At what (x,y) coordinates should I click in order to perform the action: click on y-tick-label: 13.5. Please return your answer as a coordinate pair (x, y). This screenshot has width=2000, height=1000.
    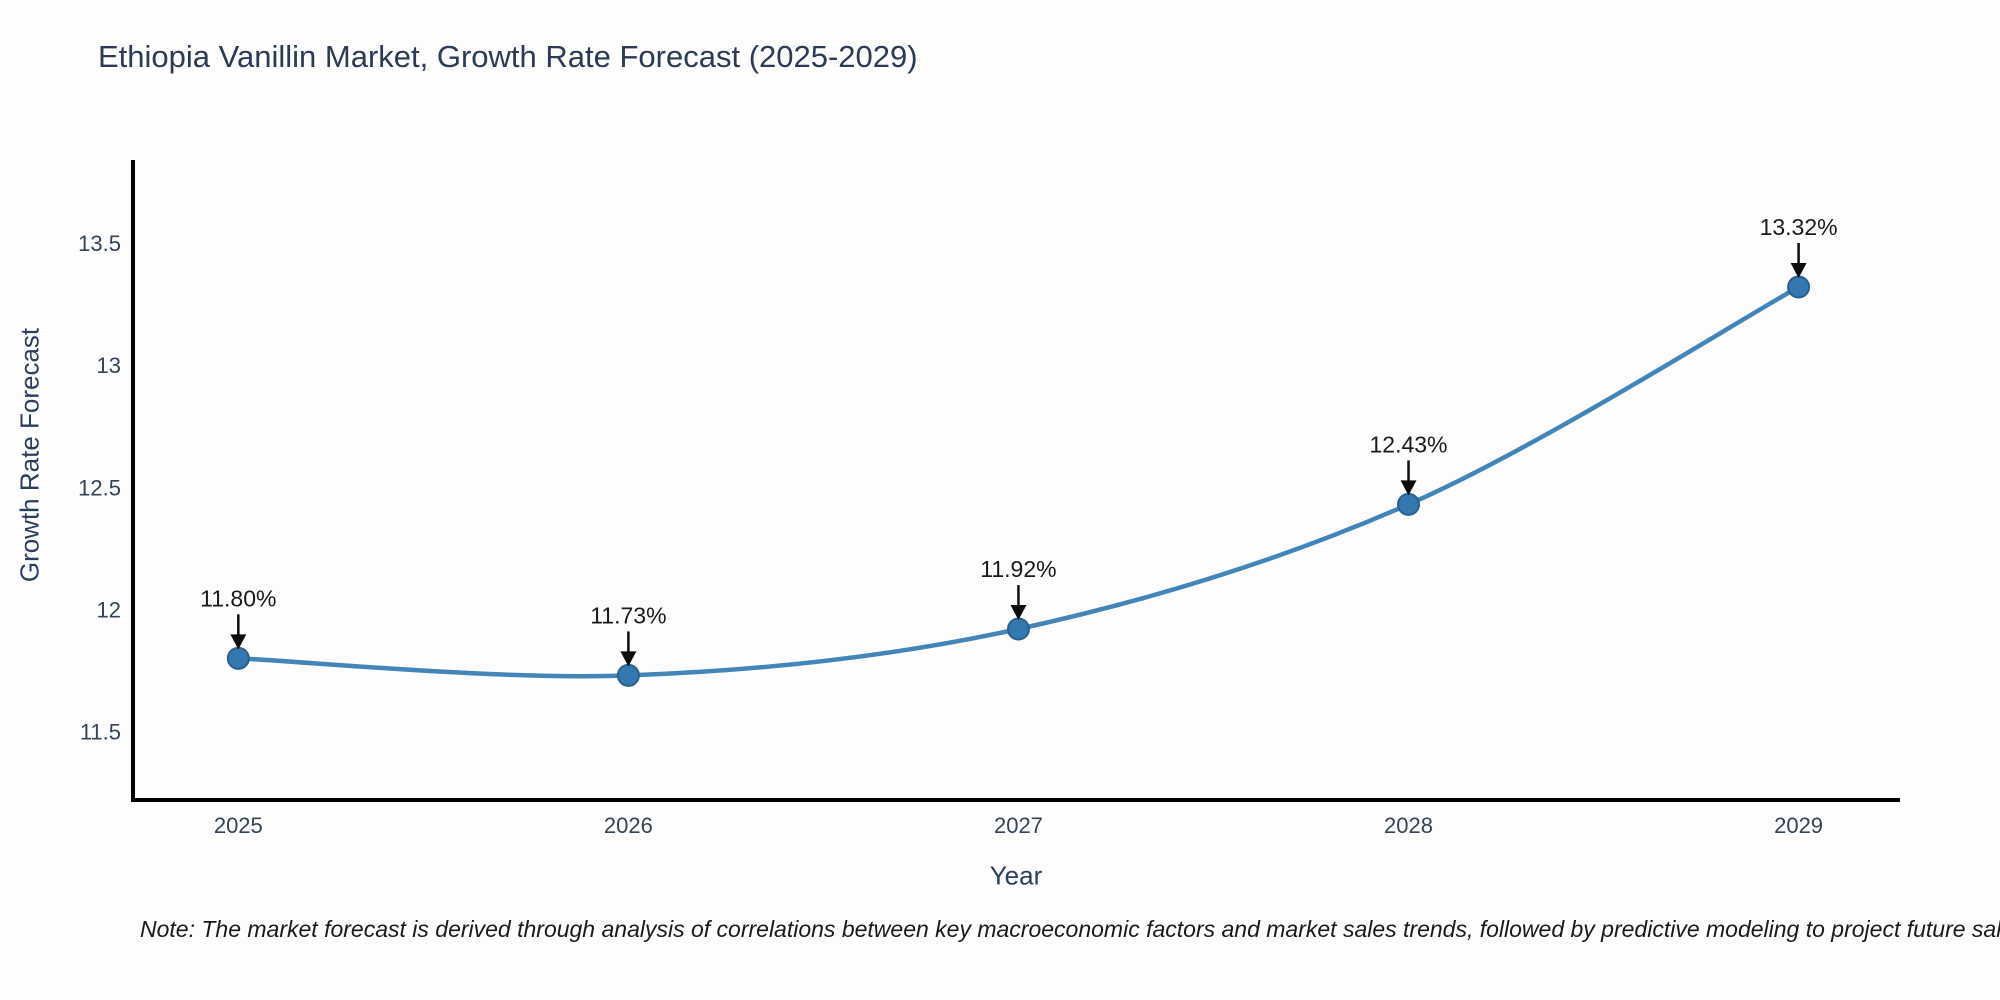
    Looking at the image, I should click on (99, 243).